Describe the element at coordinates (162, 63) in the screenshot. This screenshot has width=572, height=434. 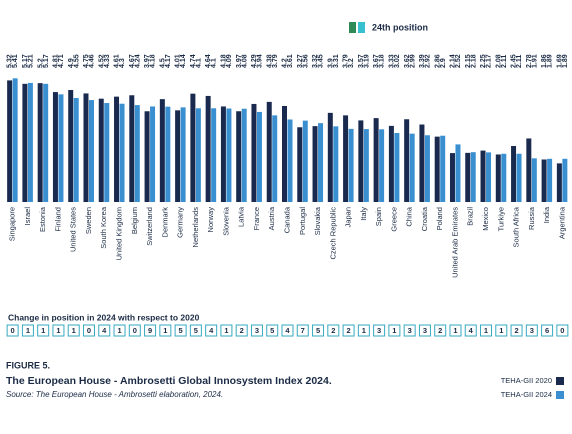
I see `value-label: 4.5` at that location.